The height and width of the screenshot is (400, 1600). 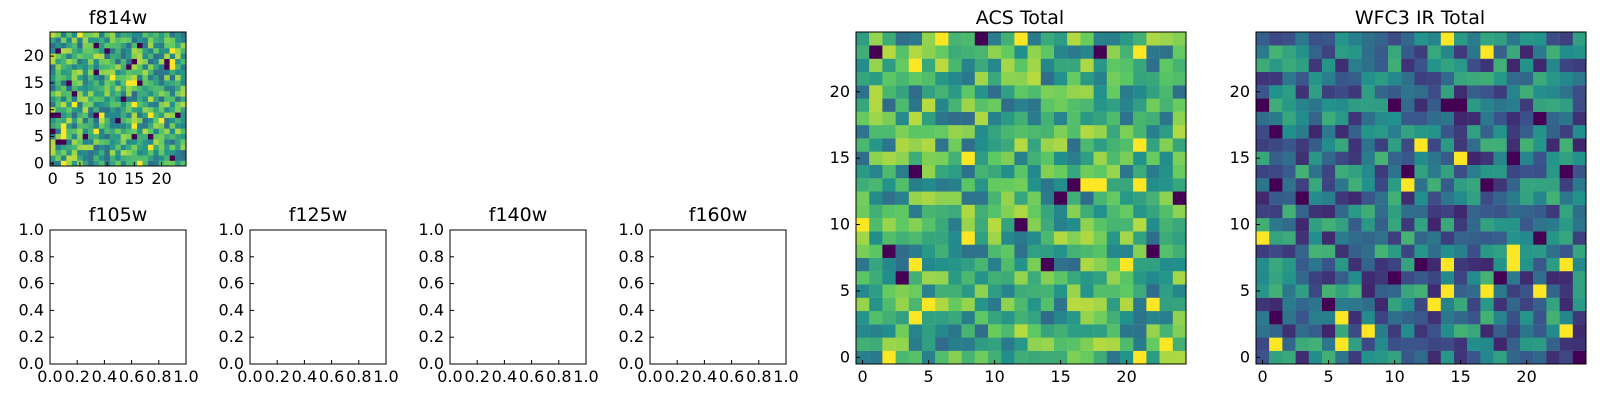 What do you see at coordinates (994, 376) in the screenshot?
I see `acs-total-xtick-label: 10` at bounding box center [994, 376].